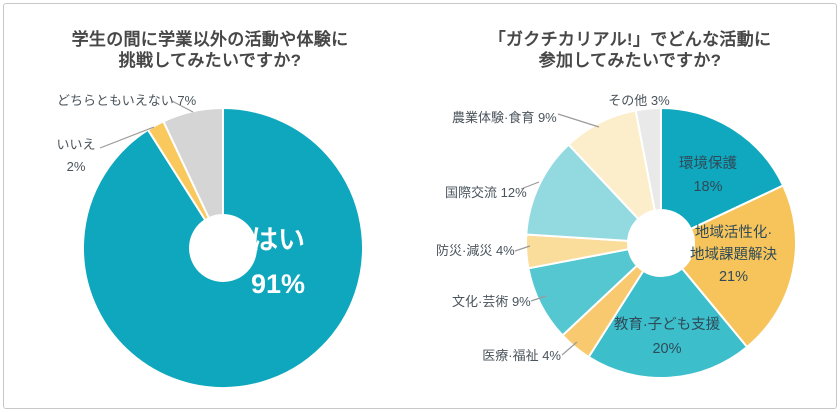 This screenshot has width=840, height=412. Describe the element at coordinates (278, 240) in the screenshot. I see `slice-label-yes-text: はい` at that location.